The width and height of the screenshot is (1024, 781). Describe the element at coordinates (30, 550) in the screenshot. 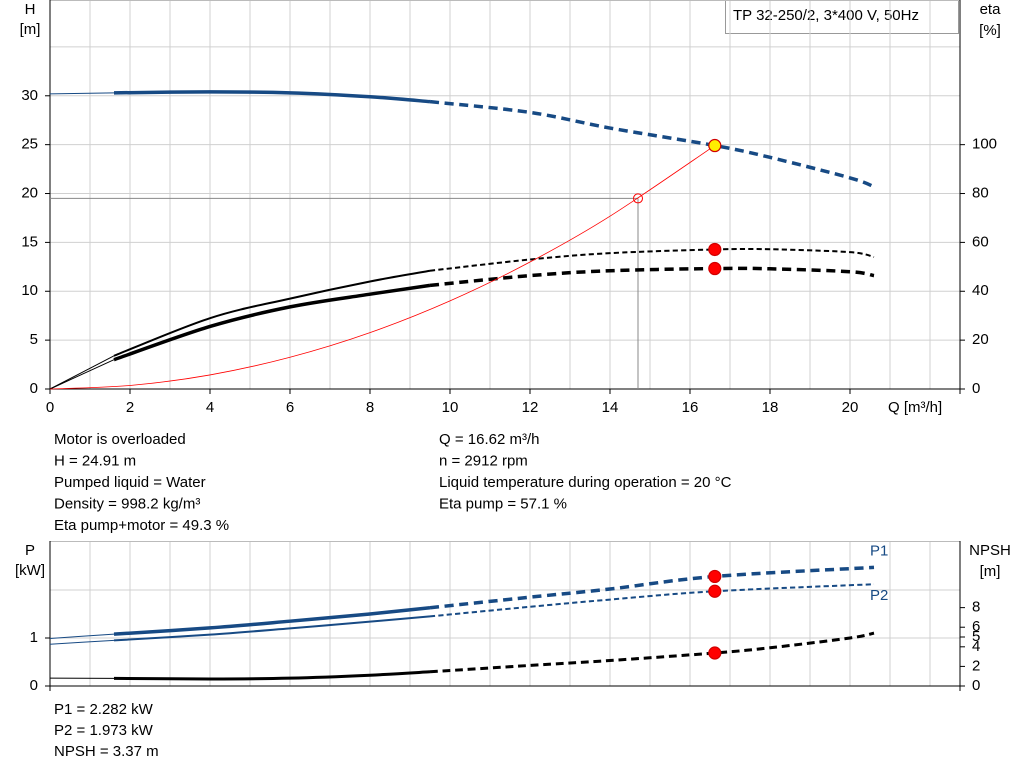

I see `y-axis-label: P` at that location.